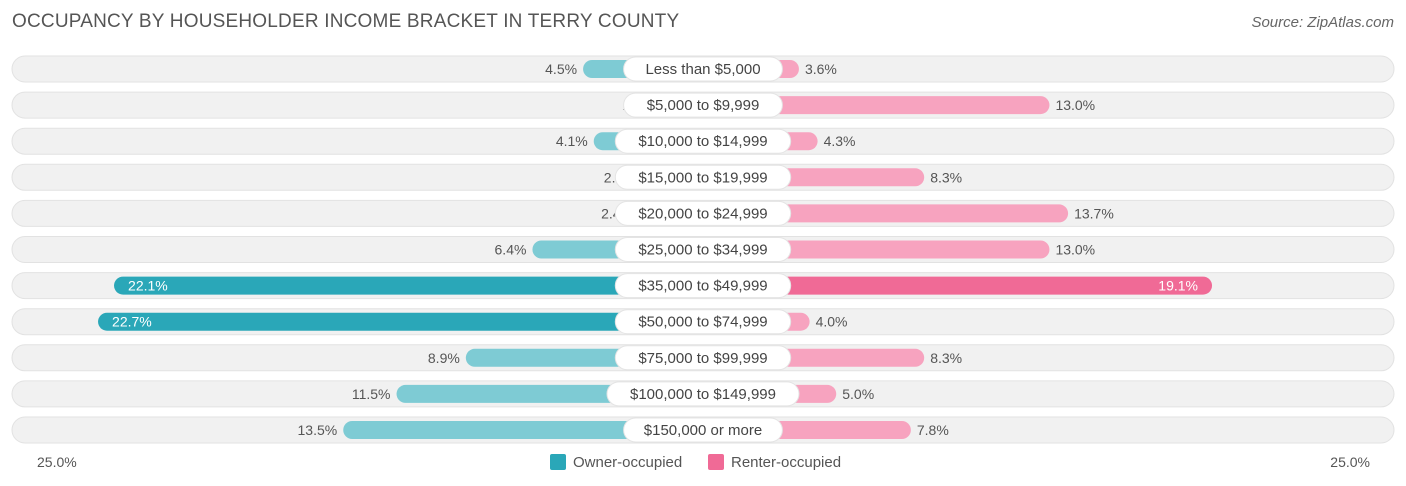 The height and width of the screenshot is (486, 1406). I want to click on chart-source: Source: ZipAtlas.com, so click(1322, 22).